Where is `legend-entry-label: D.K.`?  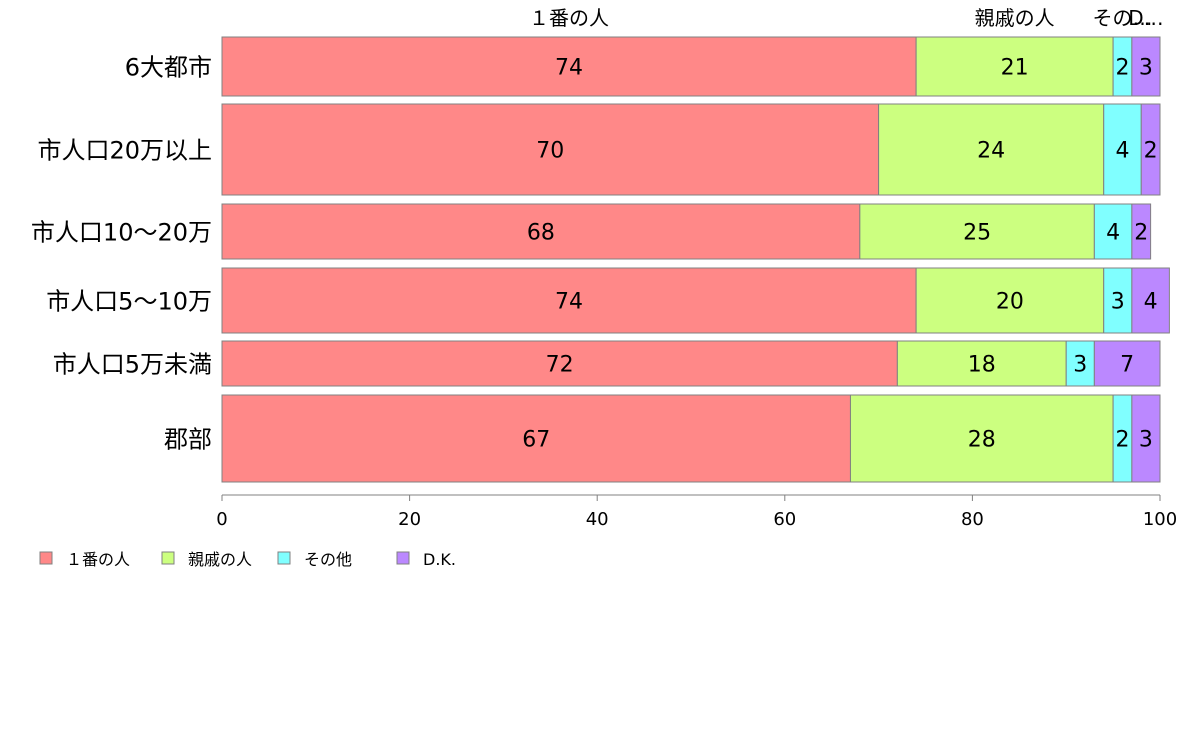
legend-entry-label: D.K. is located at coordinates (439, 559).